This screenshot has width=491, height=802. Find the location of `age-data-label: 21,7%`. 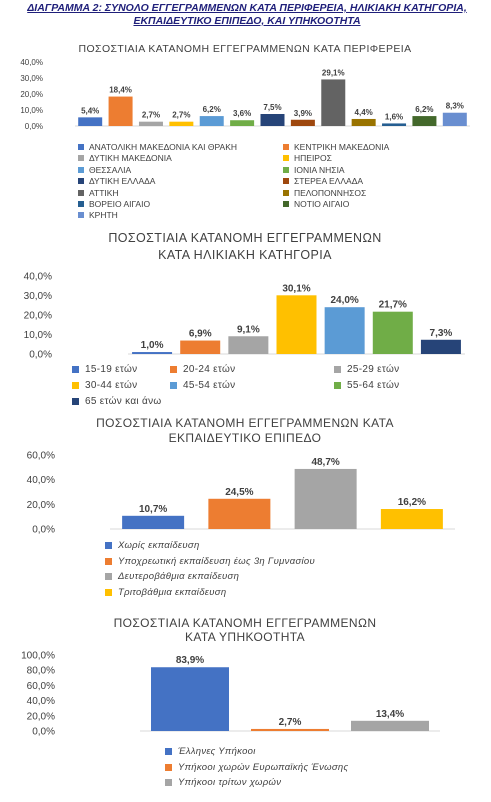

age-data-label: 21,7% is located at coordinates (393, 305).